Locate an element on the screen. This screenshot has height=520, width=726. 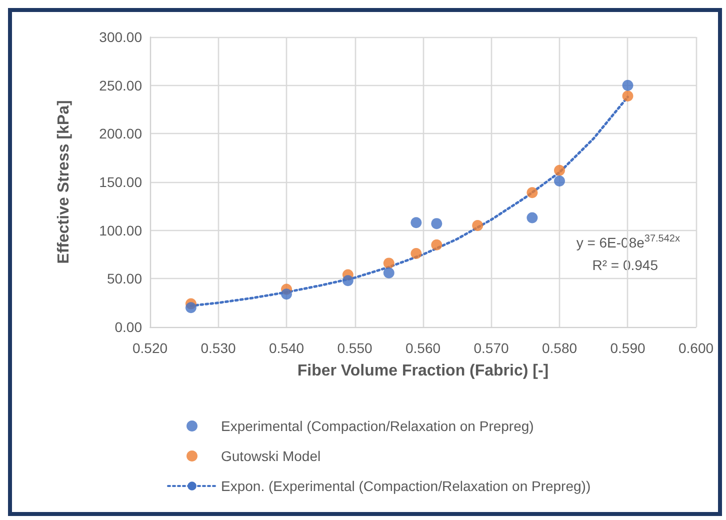
legend-label: Experimental (Compaction/Relaxation on Prepreg) is located at coordinates (377, 426).